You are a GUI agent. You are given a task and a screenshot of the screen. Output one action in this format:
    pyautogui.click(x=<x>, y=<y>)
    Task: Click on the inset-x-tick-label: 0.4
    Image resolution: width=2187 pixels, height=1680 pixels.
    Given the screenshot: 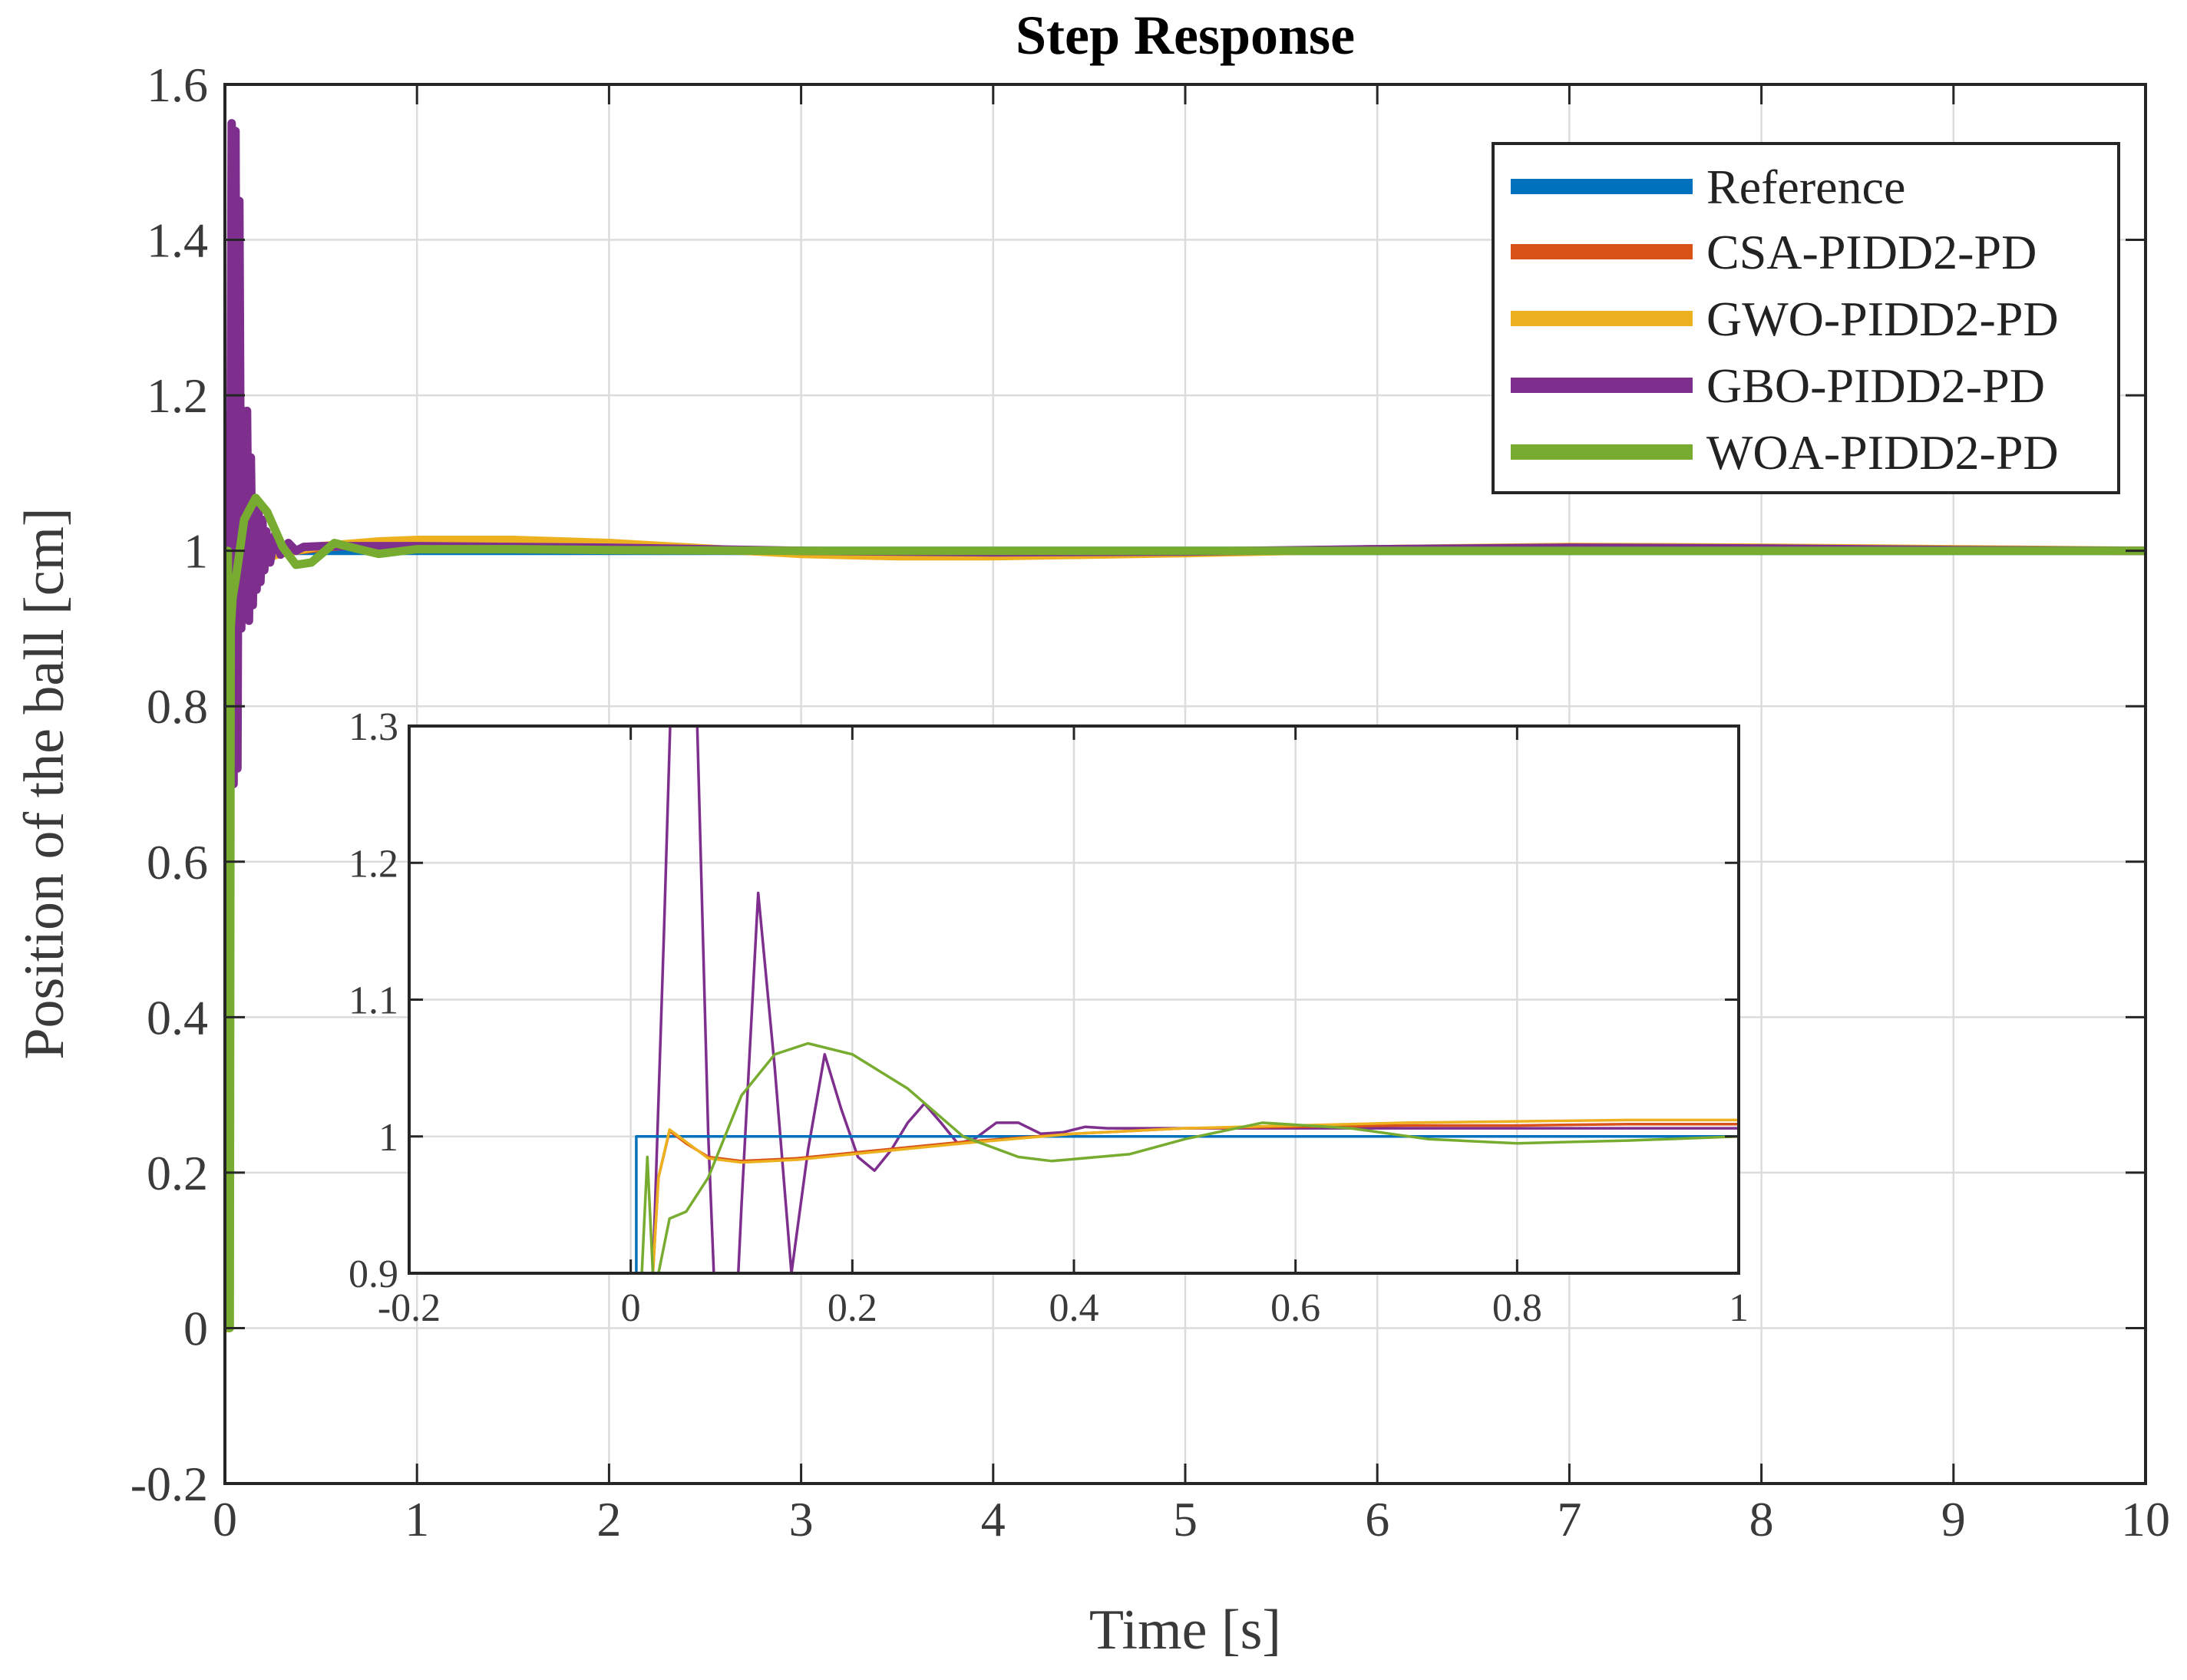 What is the action you would take?
    pyautogui.click(x=1074, y=1308)
    